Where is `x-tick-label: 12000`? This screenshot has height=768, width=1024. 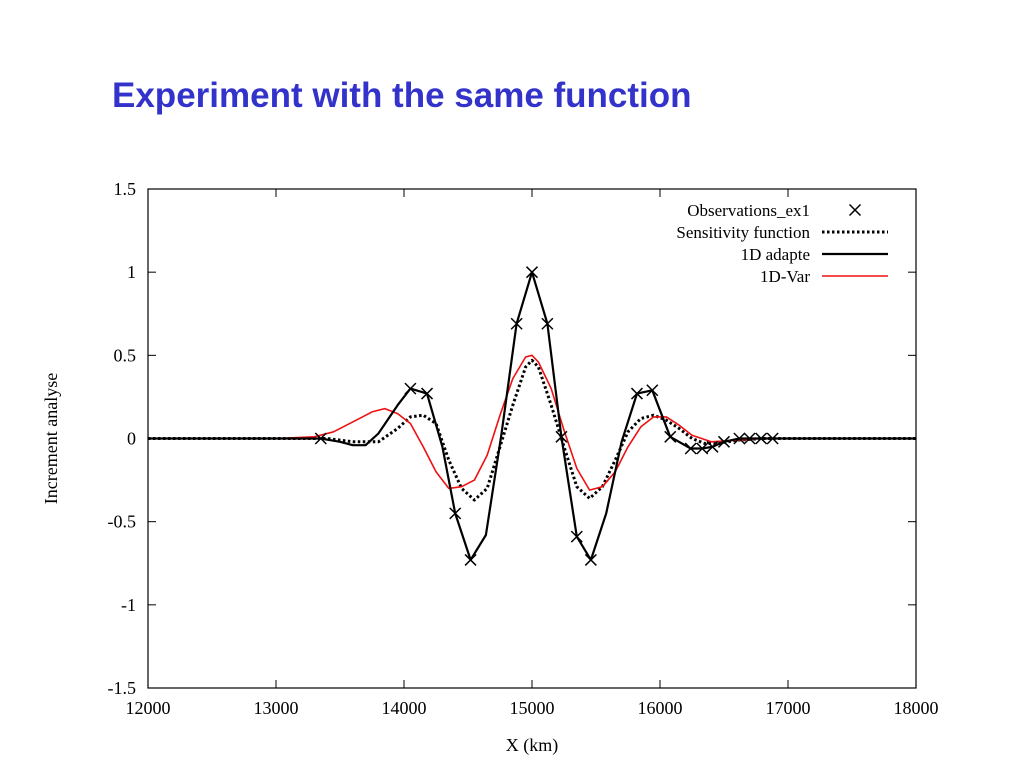 x-tick-label: 12000 is located at coordinates (148, 708).